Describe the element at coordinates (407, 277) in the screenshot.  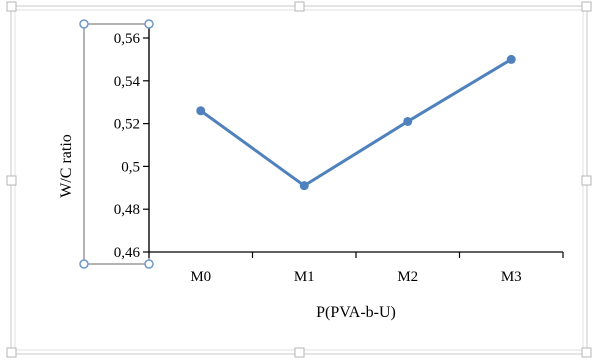
I see `x-tick-label: M2` at that location.